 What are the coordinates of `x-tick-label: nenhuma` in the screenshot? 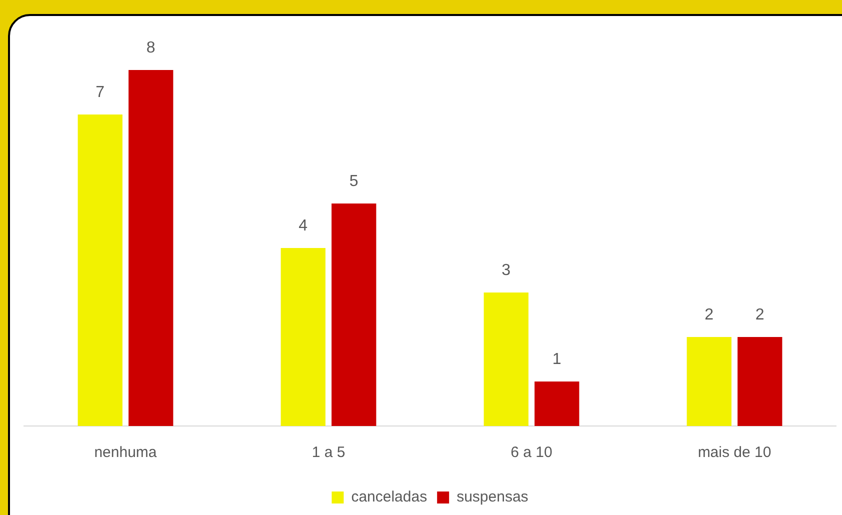 It's located at (126, 453).